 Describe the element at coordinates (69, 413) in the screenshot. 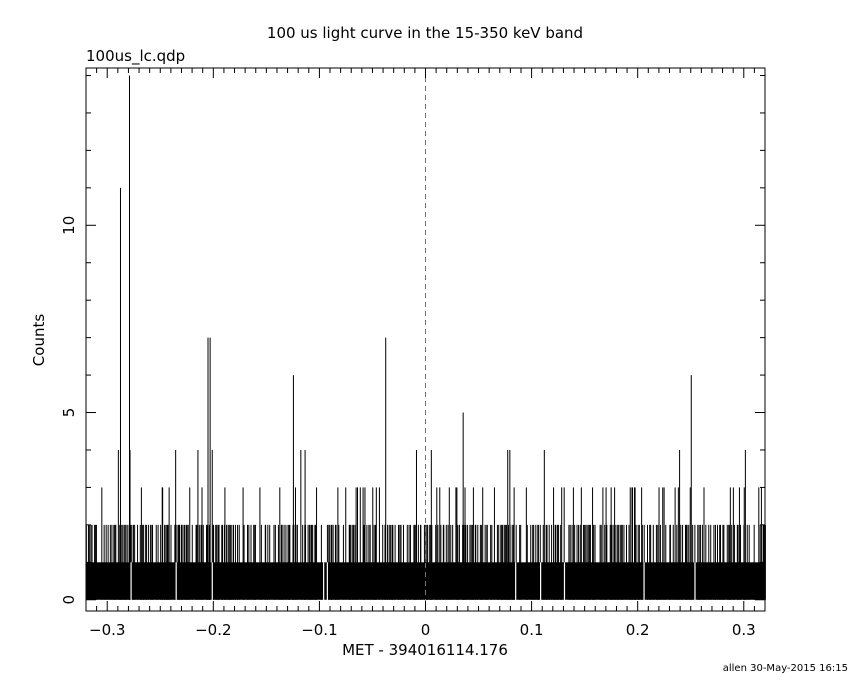

I see `y-tick-label: 5` at that location.